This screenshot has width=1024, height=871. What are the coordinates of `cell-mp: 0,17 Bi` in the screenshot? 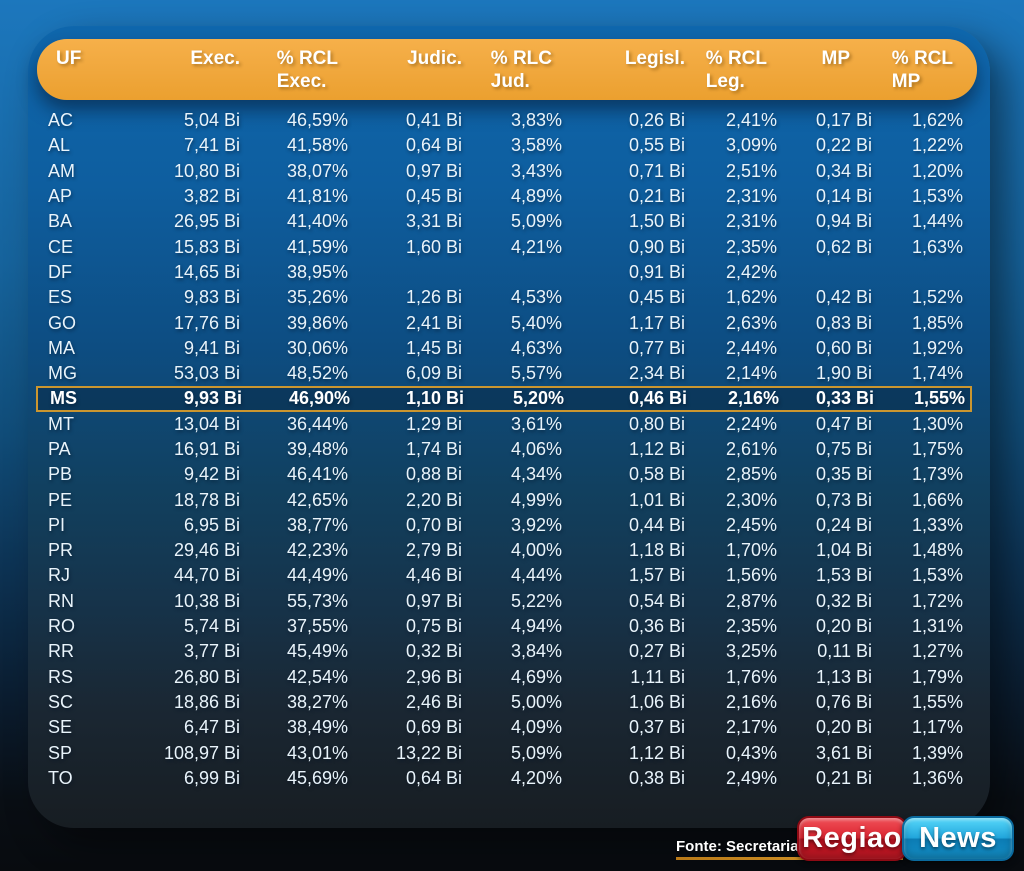 It's located at (843, 120).